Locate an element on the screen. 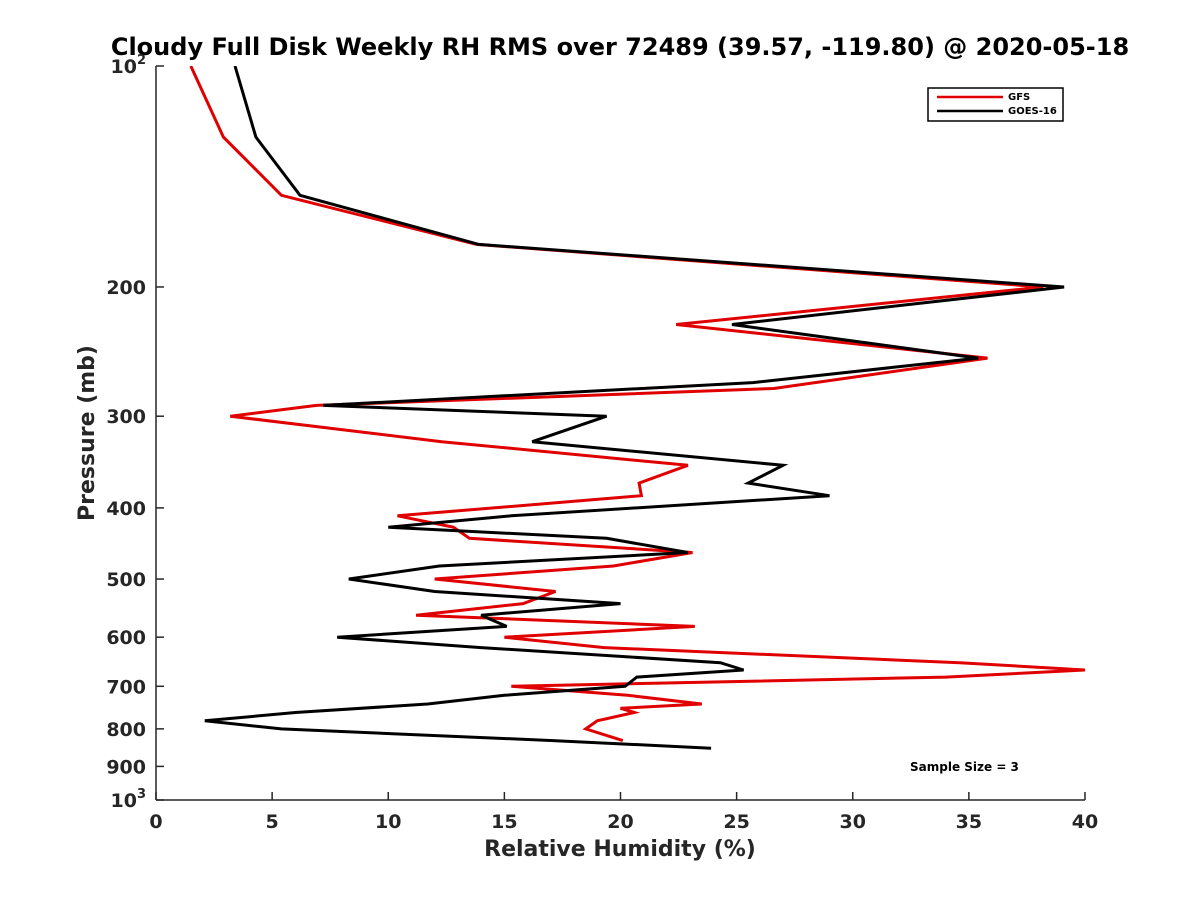 The width and height of the screenshot is (1200, 900). y-tick-label-base: 300 is located at coordinates (126, 417).